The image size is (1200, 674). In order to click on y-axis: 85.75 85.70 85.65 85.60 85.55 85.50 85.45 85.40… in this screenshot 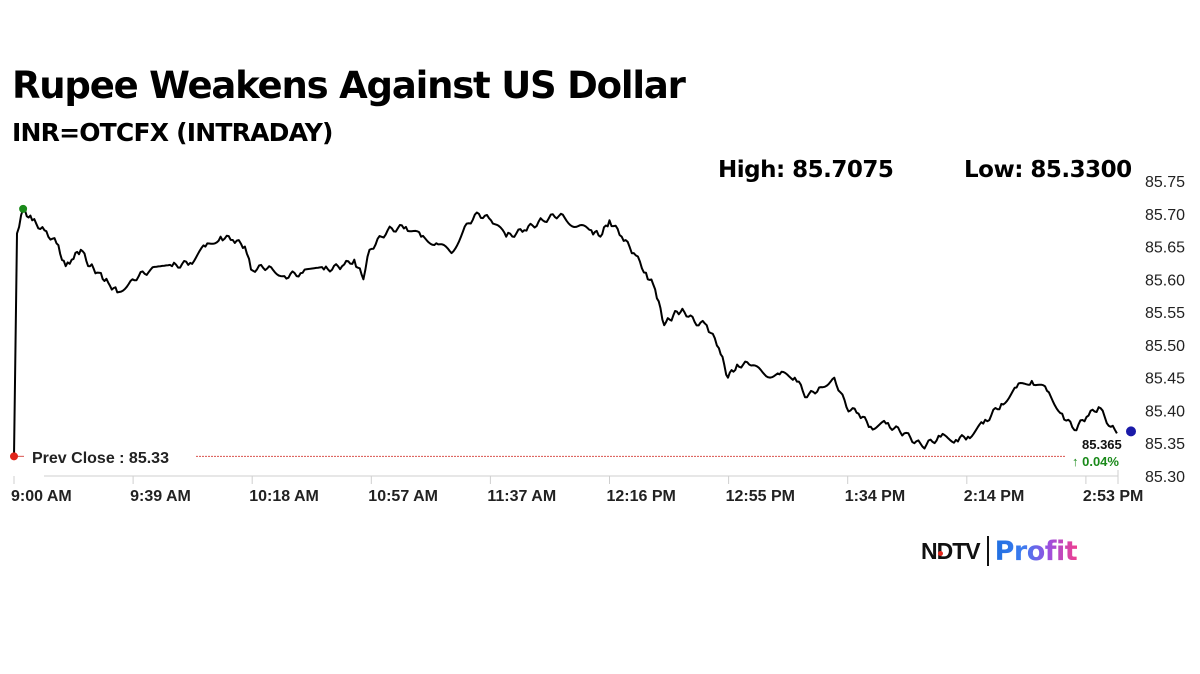, I will do `click(1165, 330)`.